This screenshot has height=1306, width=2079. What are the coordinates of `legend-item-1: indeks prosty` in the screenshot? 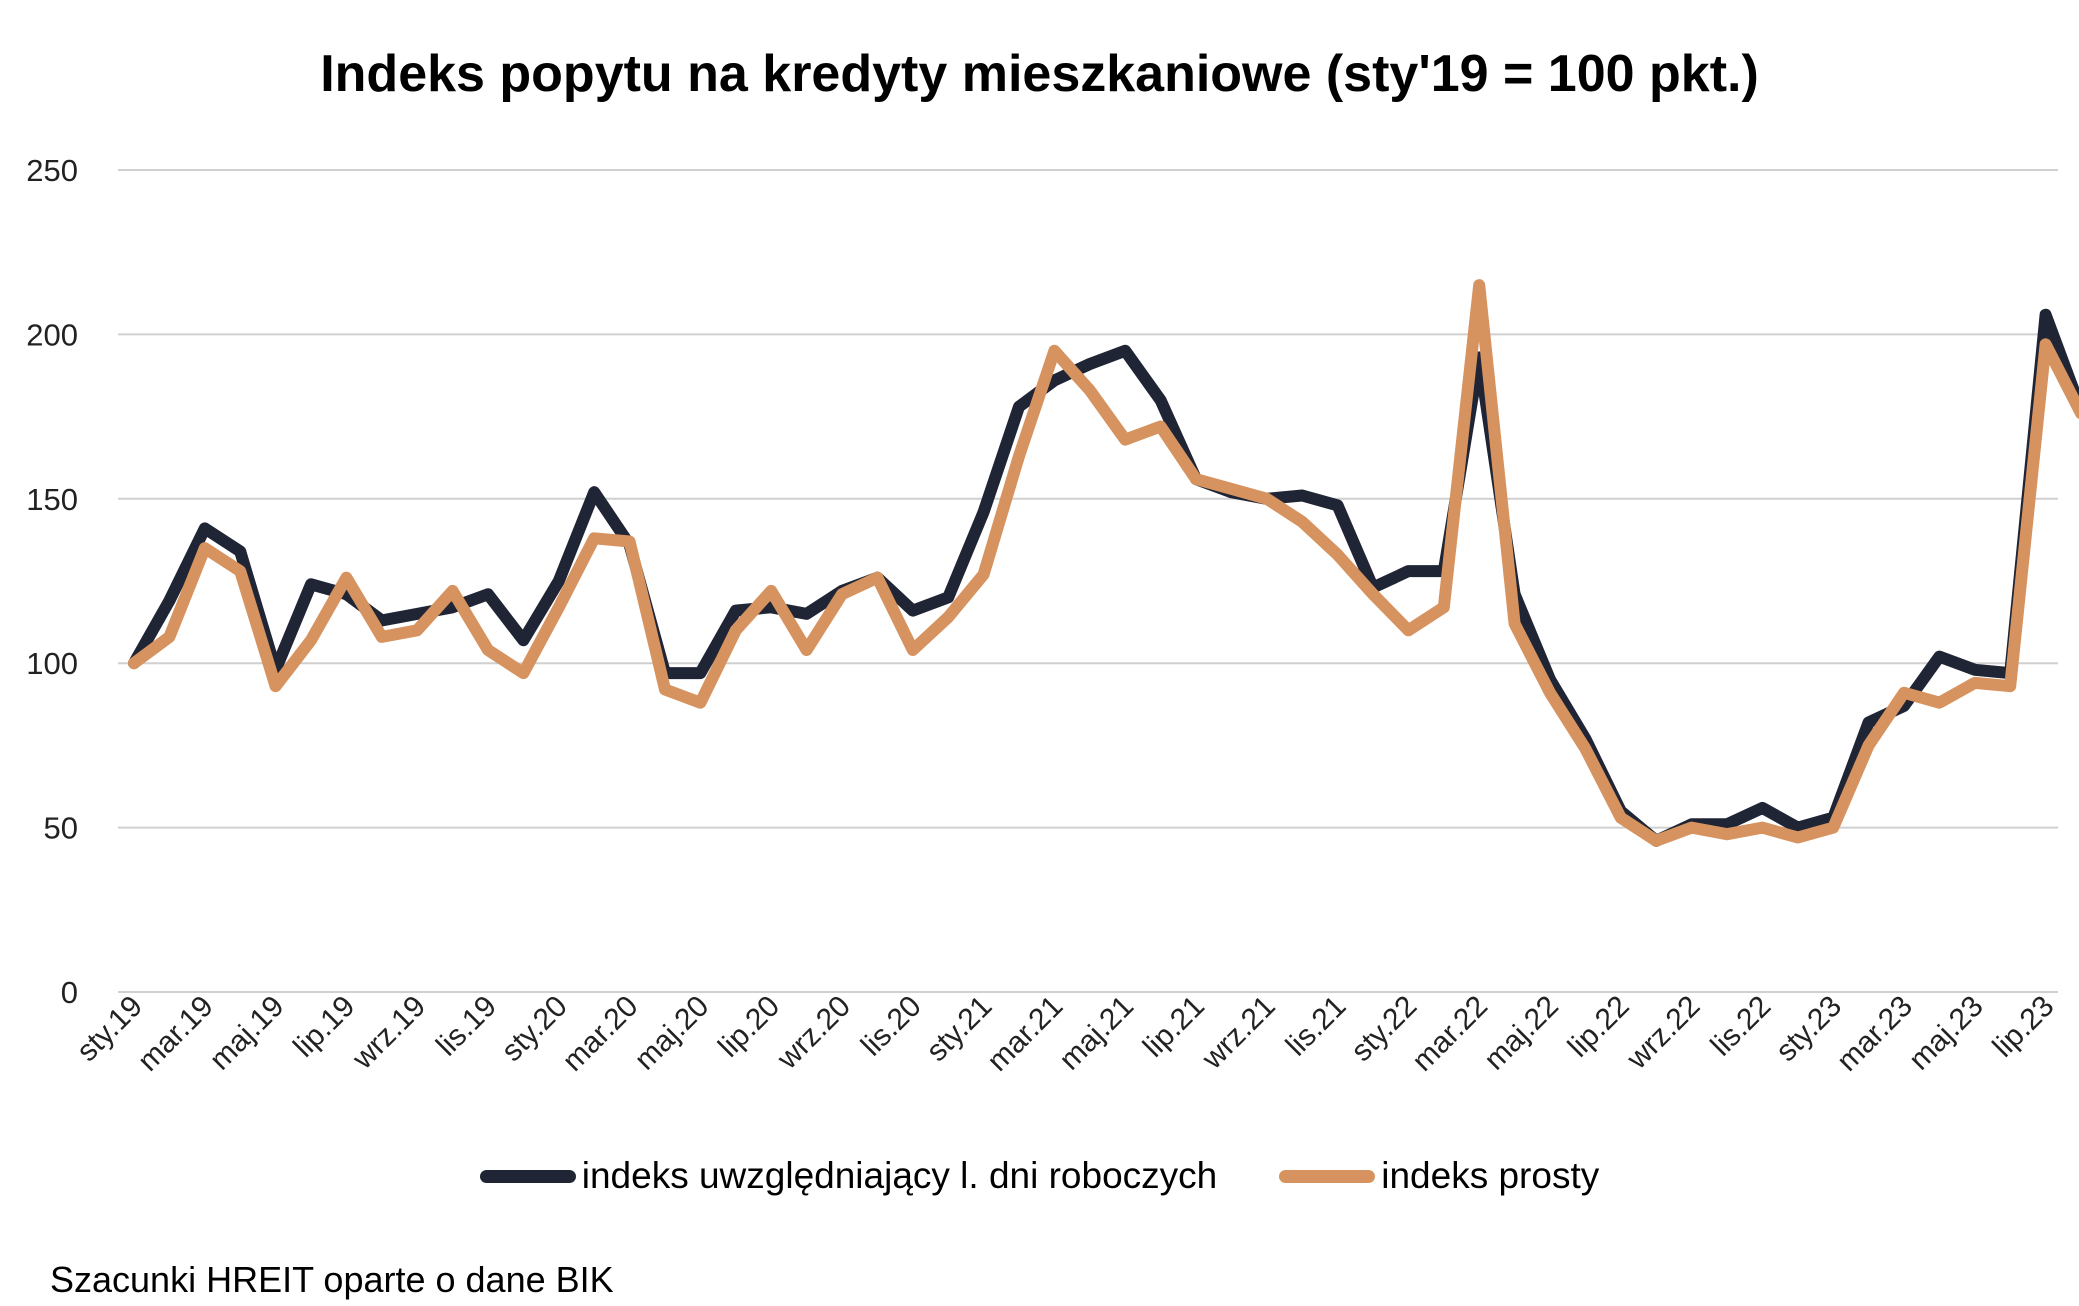 It's located at (1439, 1176).